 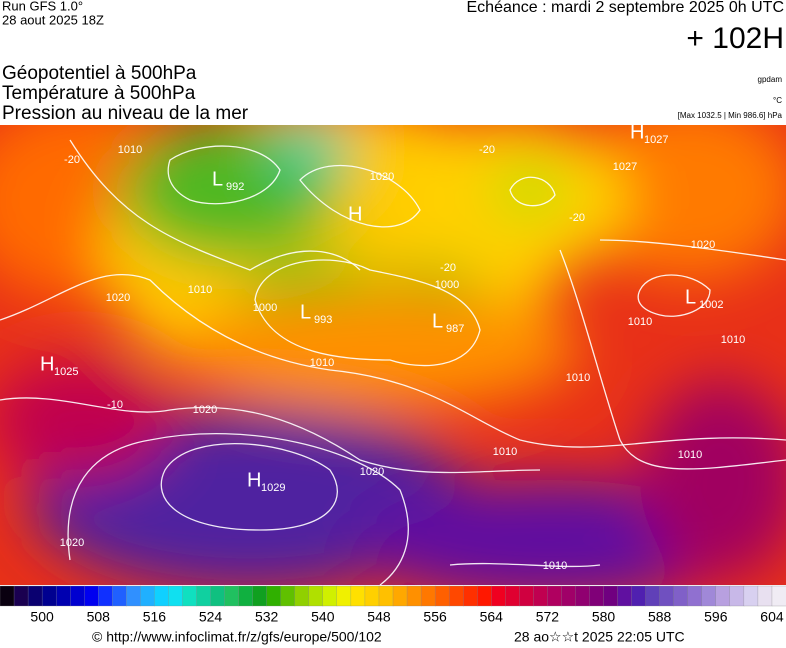 What do you see at coordinates (711, 305) in the screenshot?
I see `center-value: 1002` at bounding box center [711, 305].